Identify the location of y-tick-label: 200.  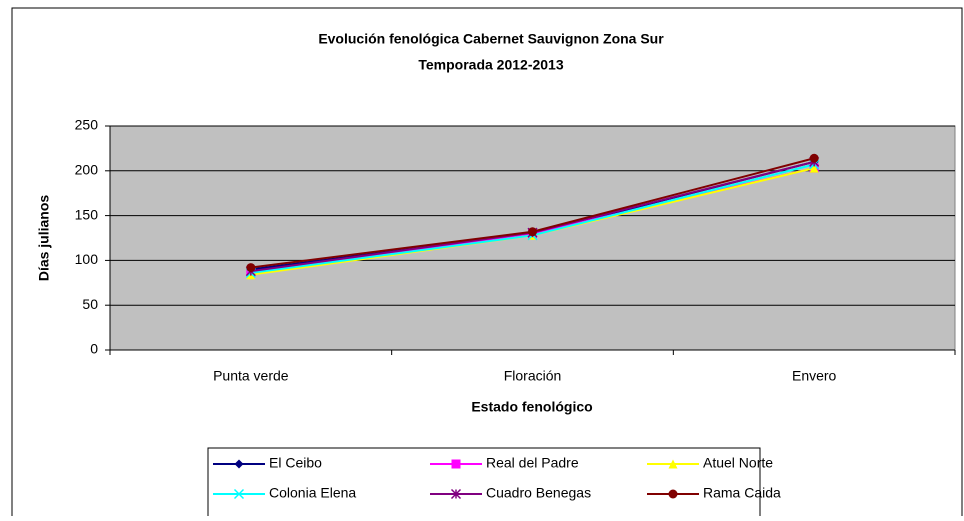
(87, 170).